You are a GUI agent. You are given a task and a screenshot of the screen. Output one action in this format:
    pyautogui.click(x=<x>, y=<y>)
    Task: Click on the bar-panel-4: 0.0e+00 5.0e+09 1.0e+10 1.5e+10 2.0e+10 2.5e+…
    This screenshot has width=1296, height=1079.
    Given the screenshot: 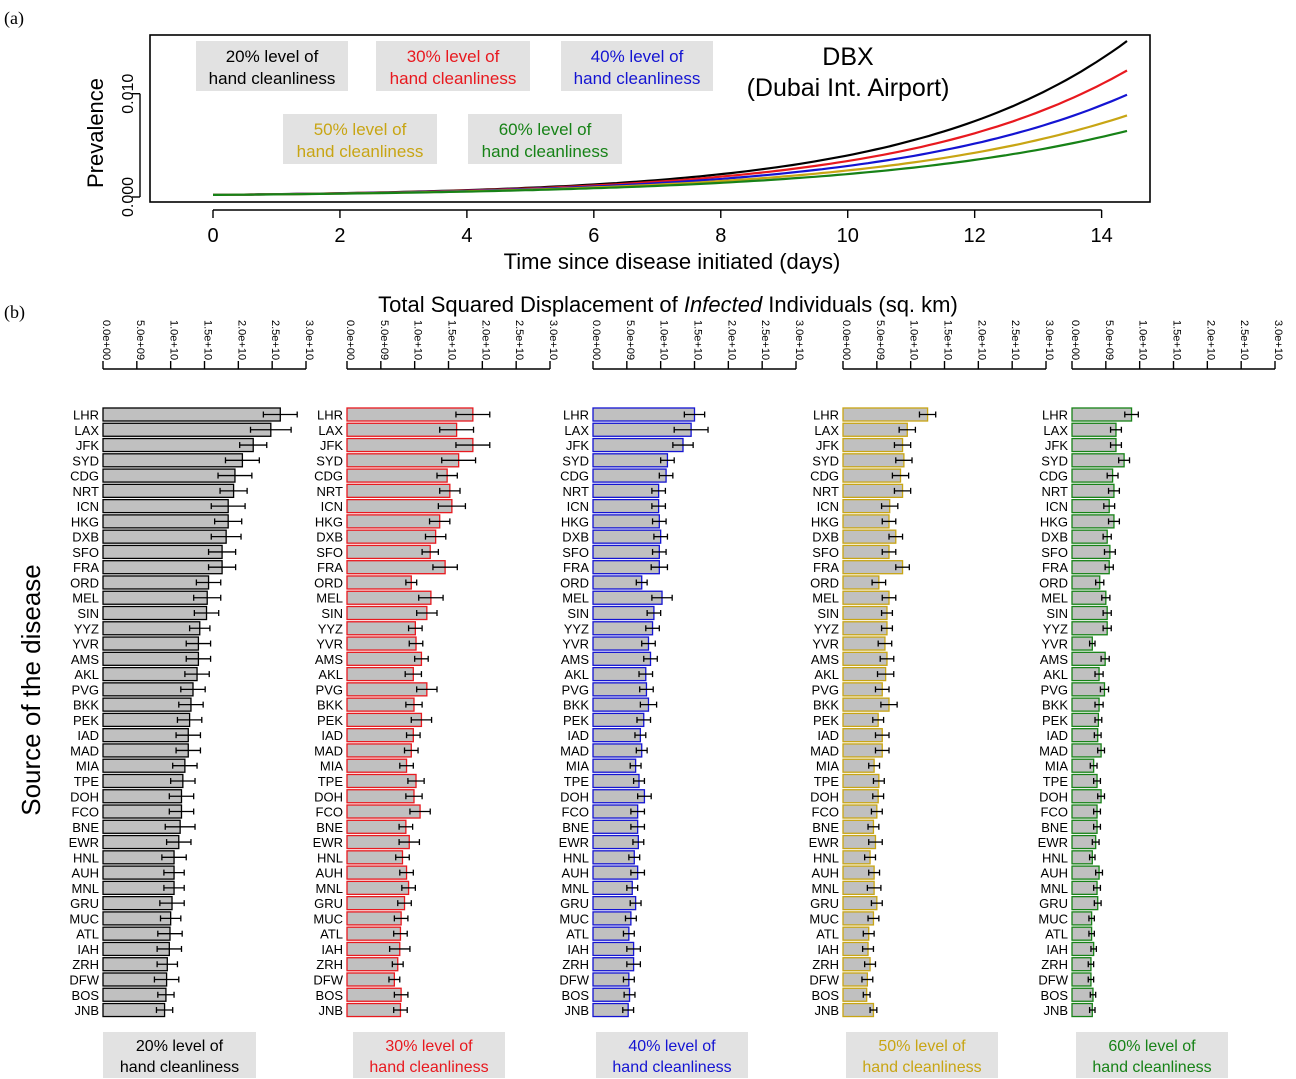 What is the action you would take?
    pyautogui.click(x=932, y=699)
    